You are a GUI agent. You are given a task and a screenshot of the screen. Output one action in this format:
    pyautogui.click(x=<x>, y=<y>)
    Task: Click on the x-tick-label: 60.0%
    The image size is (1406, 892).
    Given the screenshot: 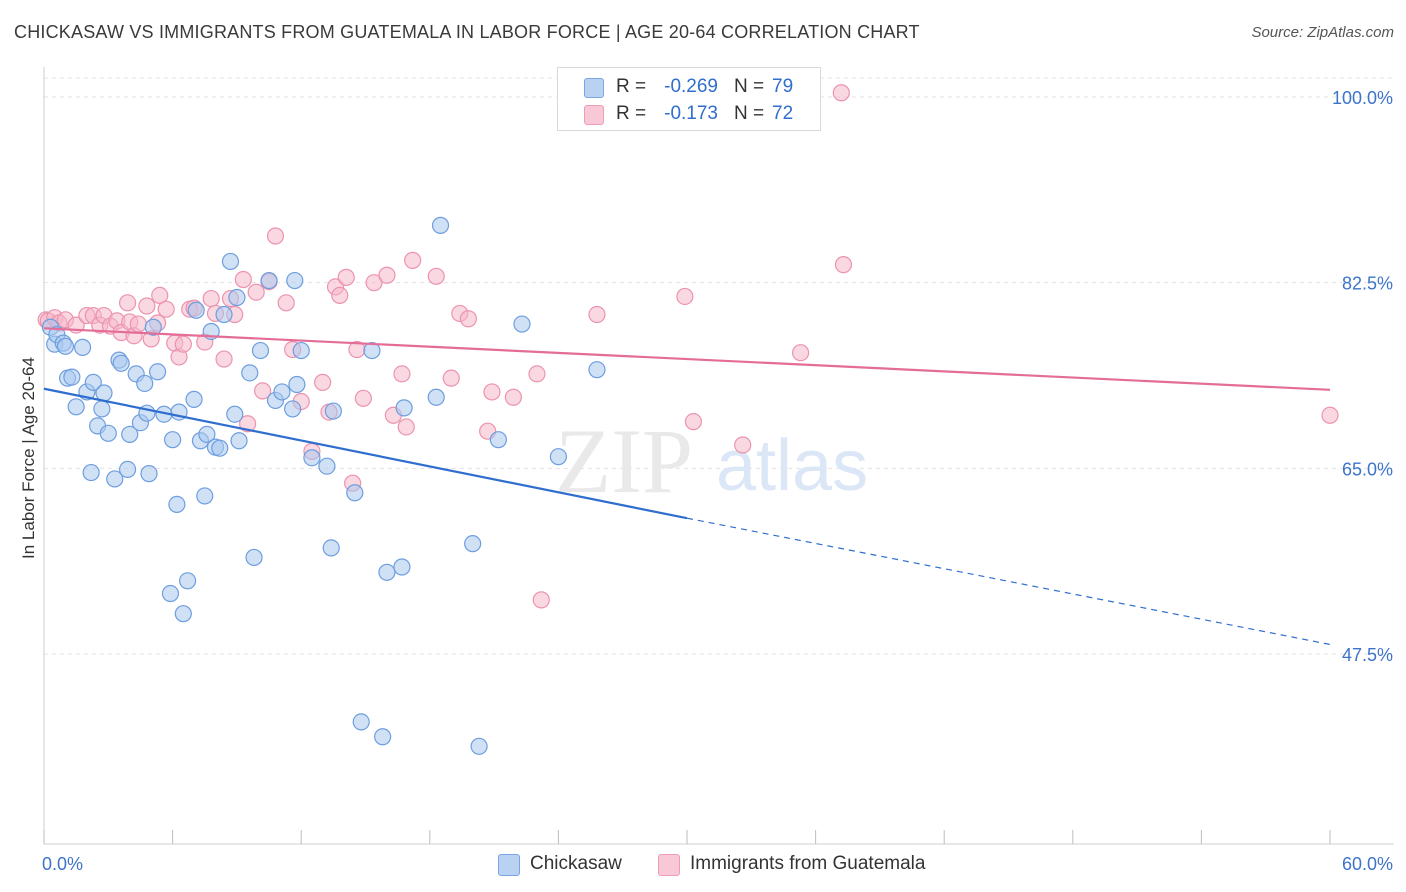 What is the action you would take?
    pyautogui.click(x=1367, y=864)
    